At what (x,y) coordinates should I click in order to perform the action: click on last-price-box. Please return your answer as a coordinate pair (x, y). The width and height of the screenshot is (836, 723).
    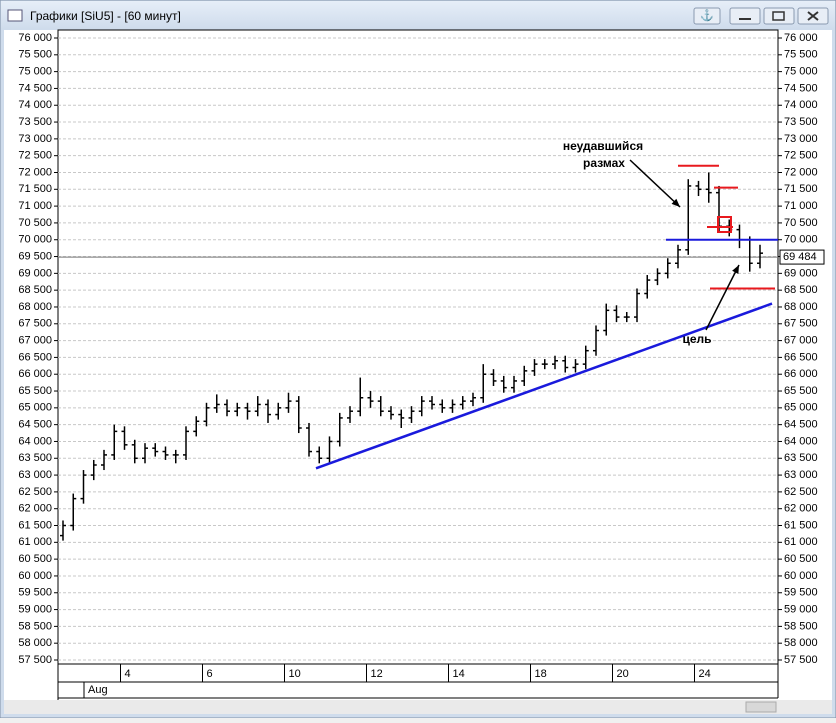
    Looking at the image, I should click on (802, 257).